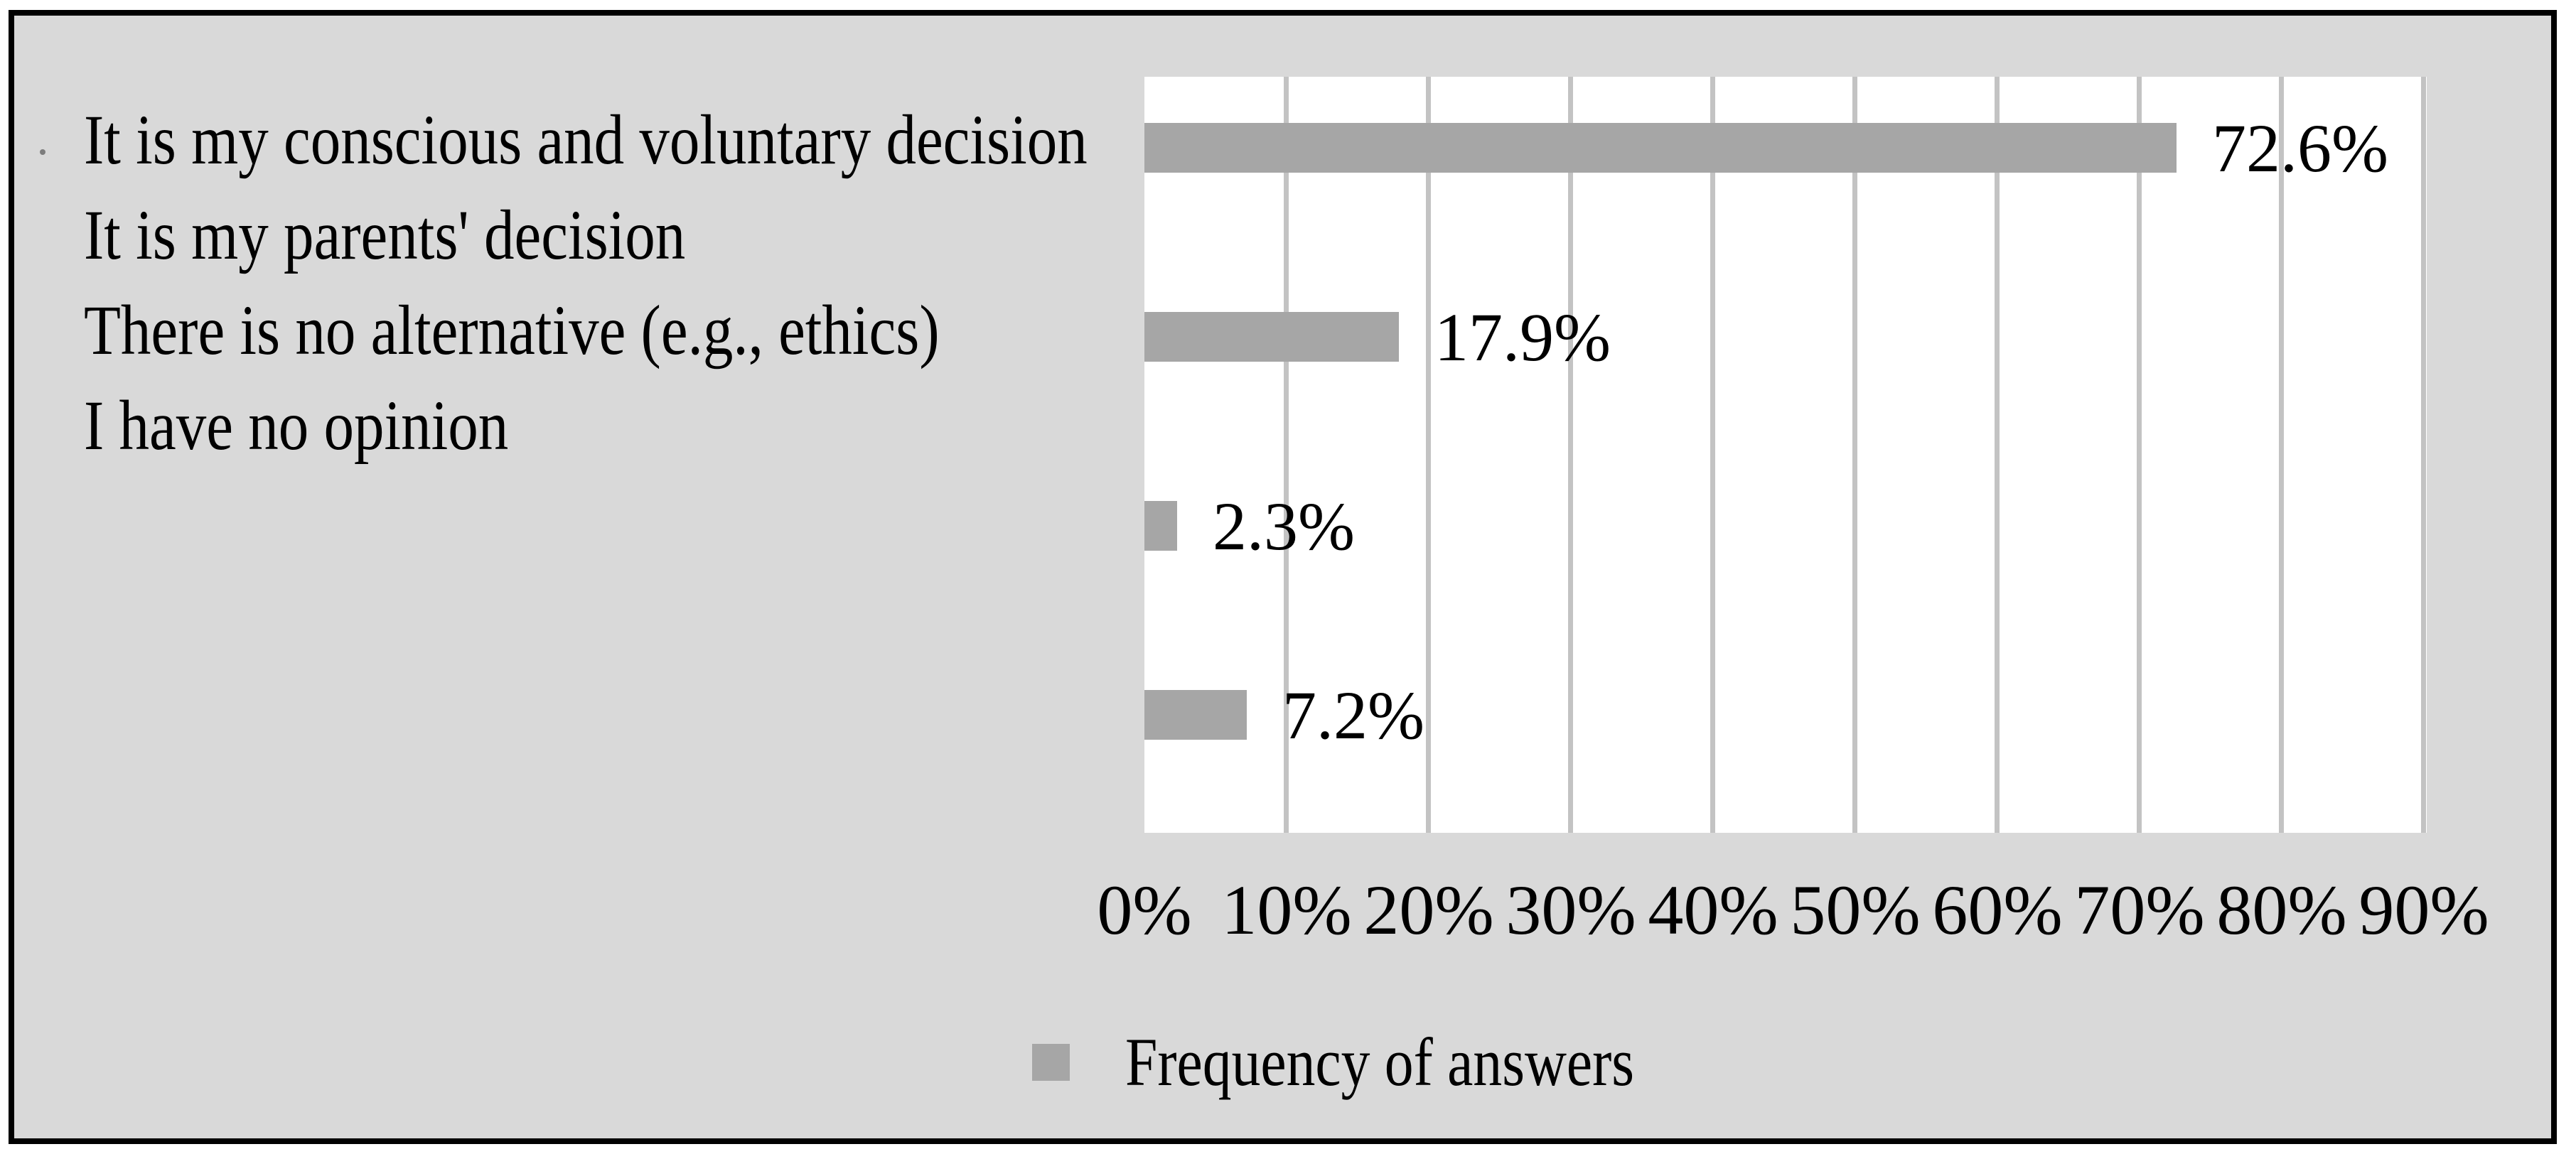 This screenshot has width=2576, height=1154. Describe the element at coordinates (512, 330) in the screenshot. I see `category-label: There is no alternative (e.g., ethics)` at that location.